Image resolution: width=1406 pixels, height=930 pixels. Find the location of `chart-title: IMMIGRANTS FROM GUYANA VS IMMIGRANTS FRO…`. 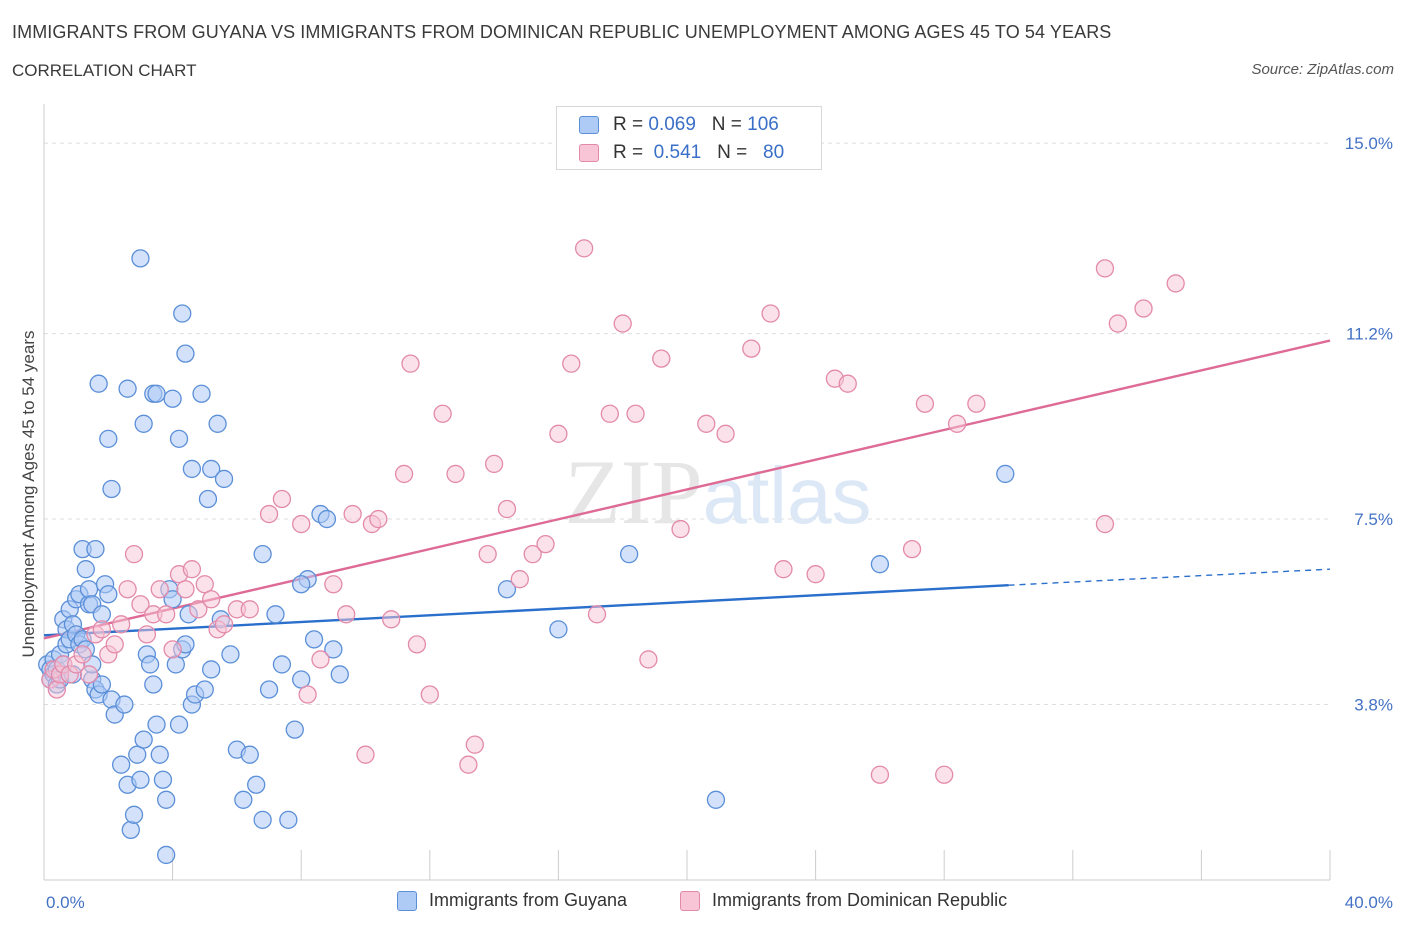

chart-title: IMMIGRANTS FROM GUYANA VS IMMIGRANTS FRO… is located at coordinates (562, 32).